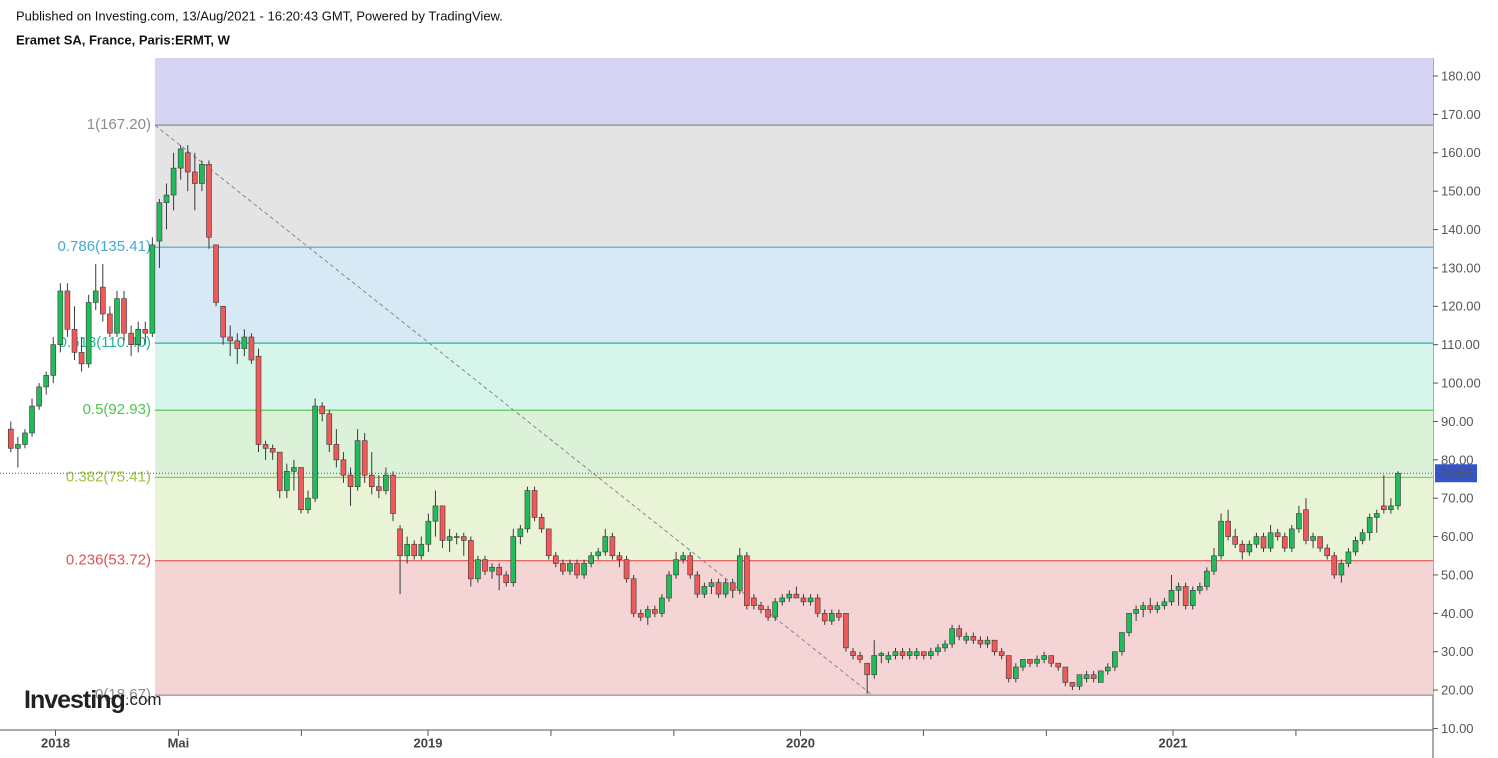 The image size is (1498, 758). I want to click on x-tick-label: 2021, so click(1173, 742).